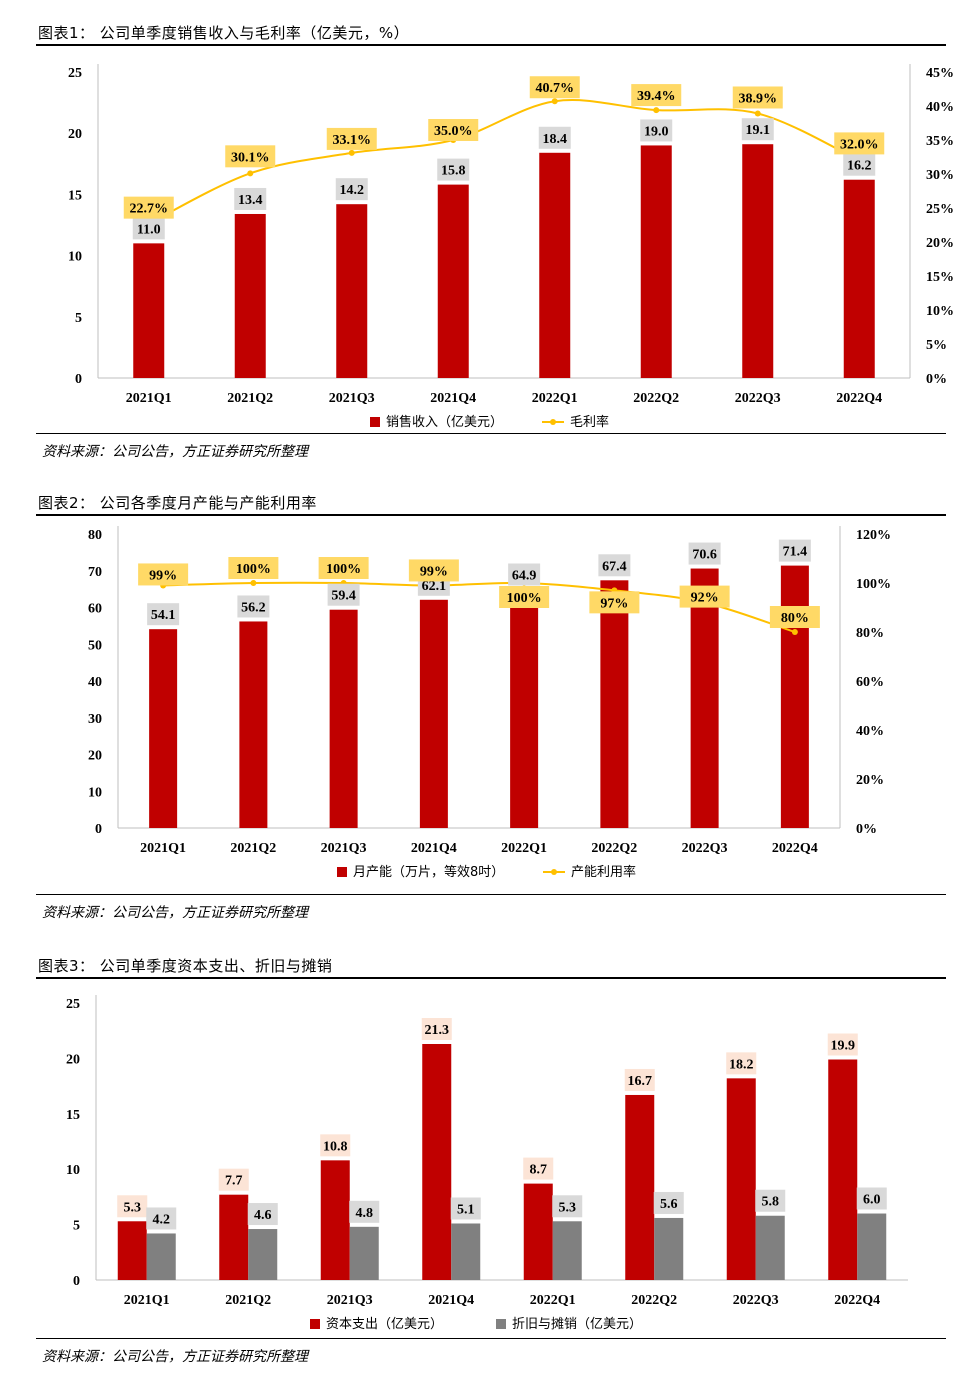  Describe the element at coordinates (614, 704) in the screenshot. I see `bar-2022Q2` at that location.